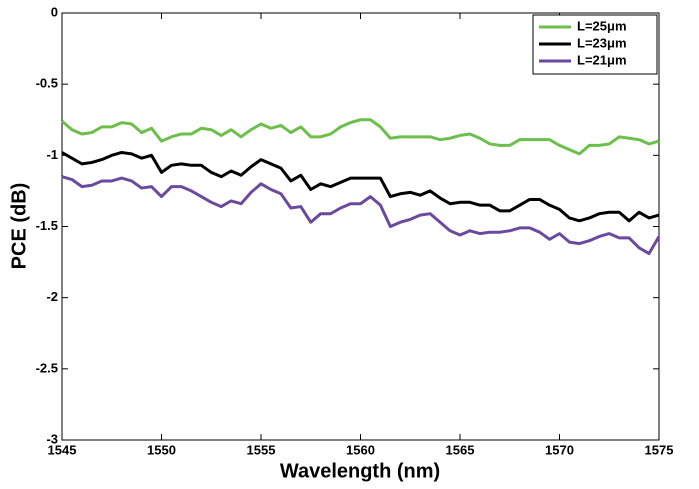  Describe the element at coordinates (62, 449) in the screenshot. I see `x-tick-label: 1545` at that location.